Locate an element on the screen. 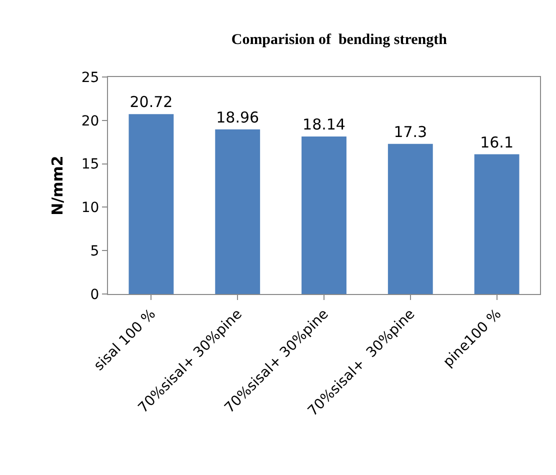  y-tick-label: 10 is located at coordinates (90, 208).